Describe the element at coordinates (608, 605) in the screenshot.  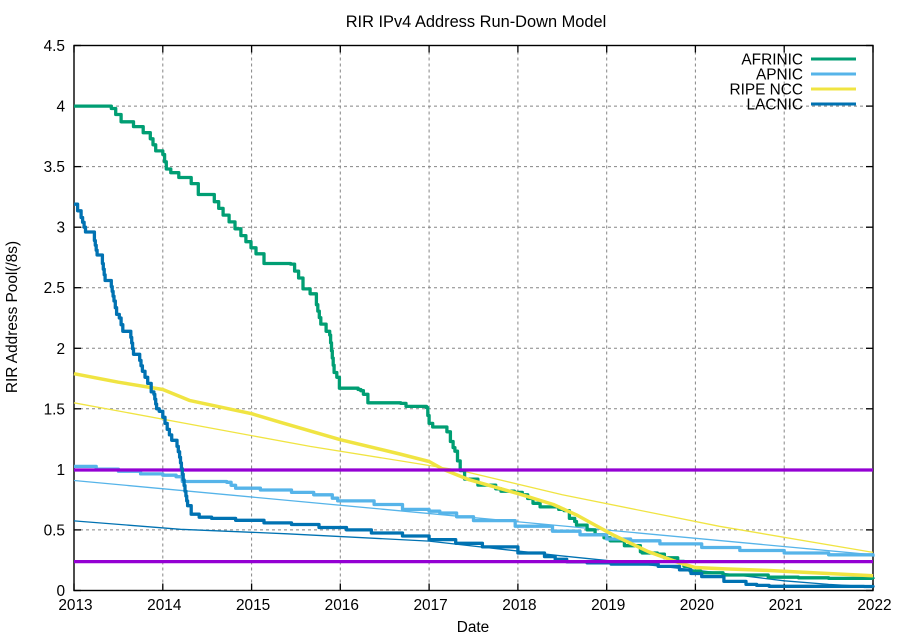
I see `svg-text: 2019` at that location.